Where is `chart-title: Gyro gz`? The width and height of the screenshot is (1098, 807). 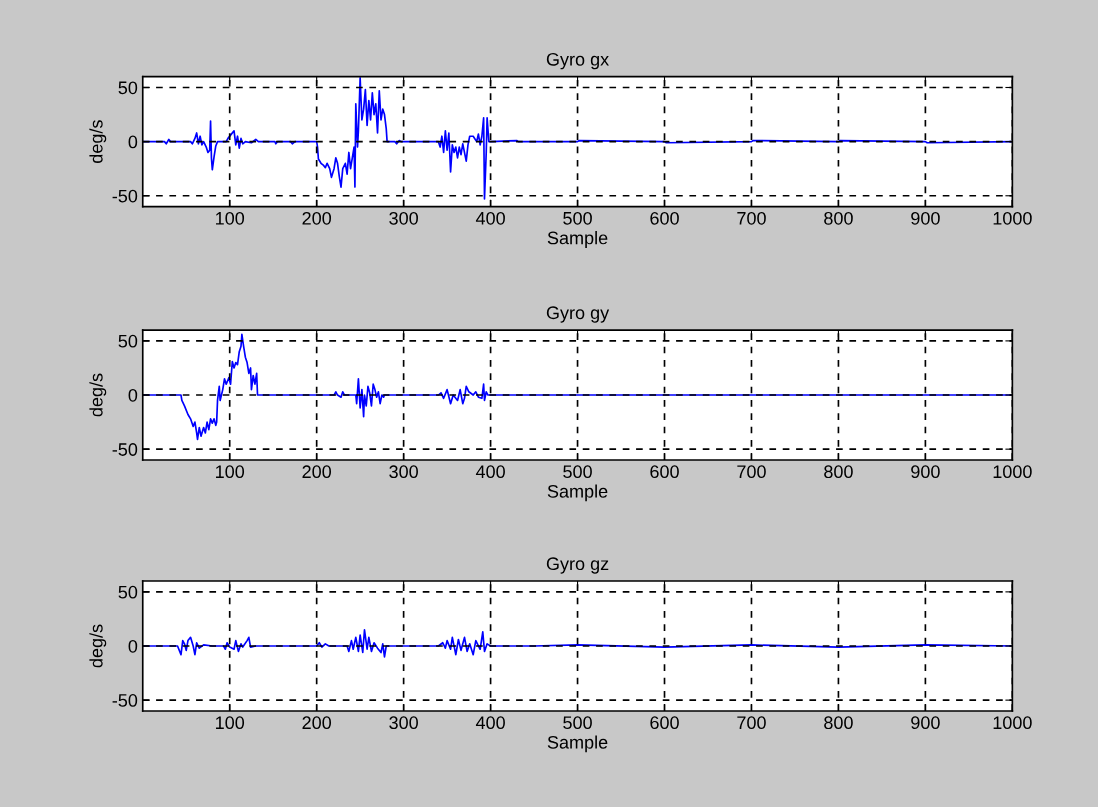 chart-title: Gyro gz is located at coordinates (577, 565).